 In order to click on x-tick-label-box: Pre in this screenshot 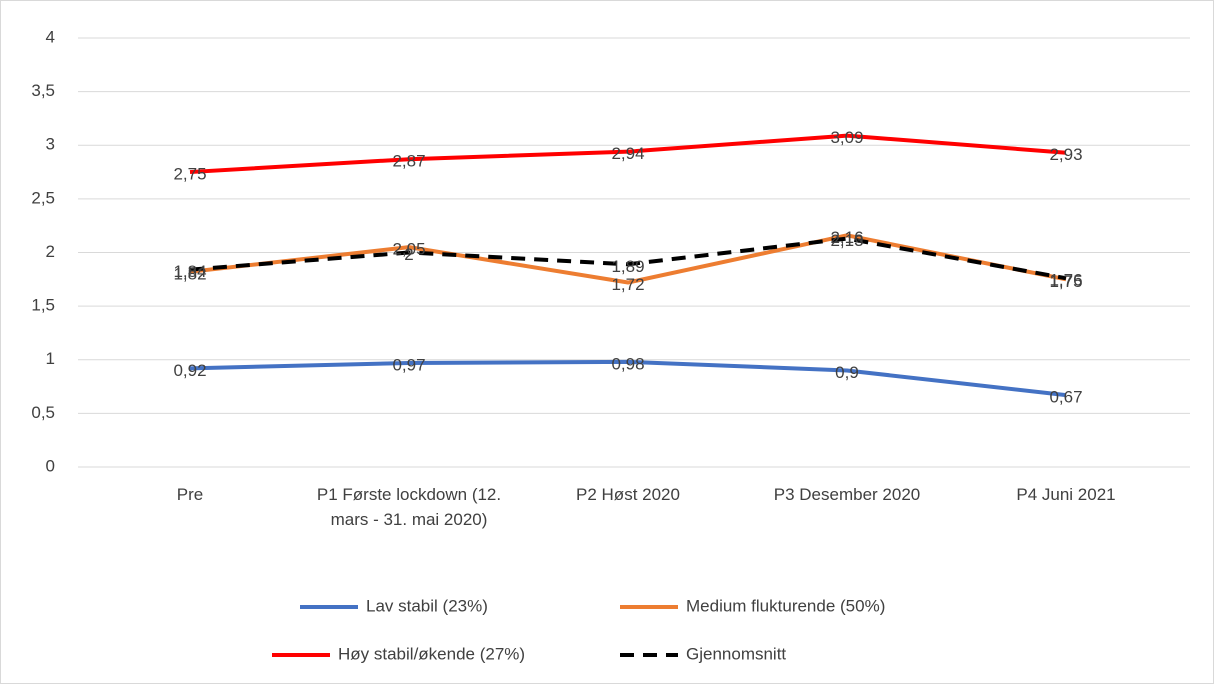, I will do `click(190, 494)`.